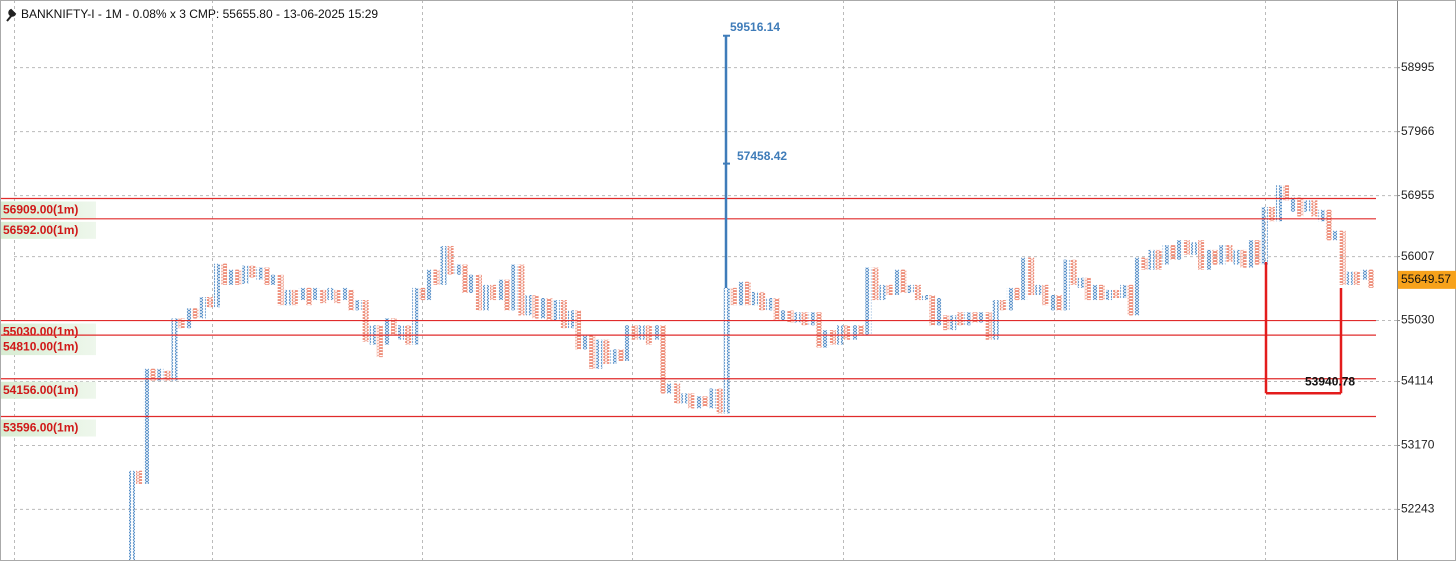 The width and height of the screenshot is (1456, 561). What do you see at coordinates (1418, 195) in the screenshot?
I see `y-tick-label: 56955` at bounding box center [1418, 195].